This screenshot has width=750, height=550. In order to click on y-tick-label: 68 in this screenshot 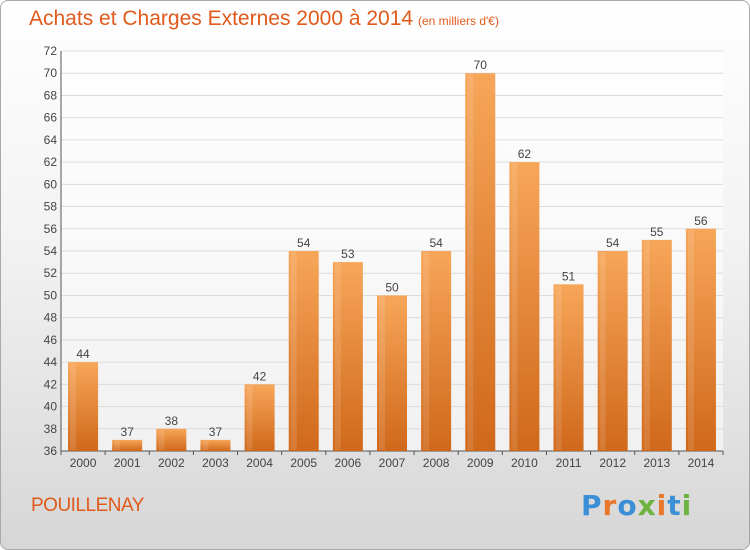, I will do `click(51, 95)`.